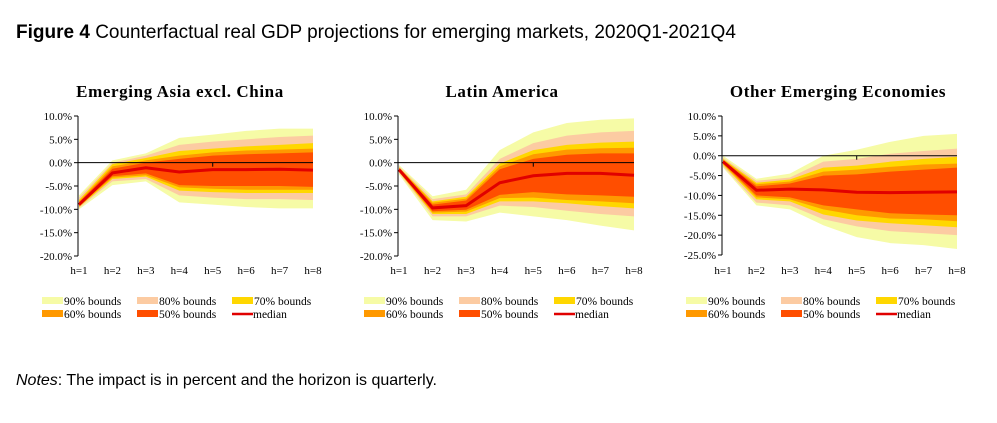 The height and width of the screenshot is (423, 997). I want to click on chart-title: Other Emerging Economies, so click(838, 91).